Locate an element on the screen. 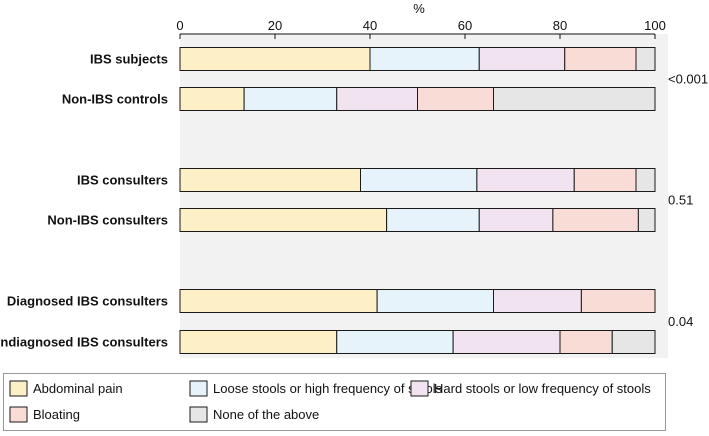  legend-label: None of the above is located at coordinates (266, 414).